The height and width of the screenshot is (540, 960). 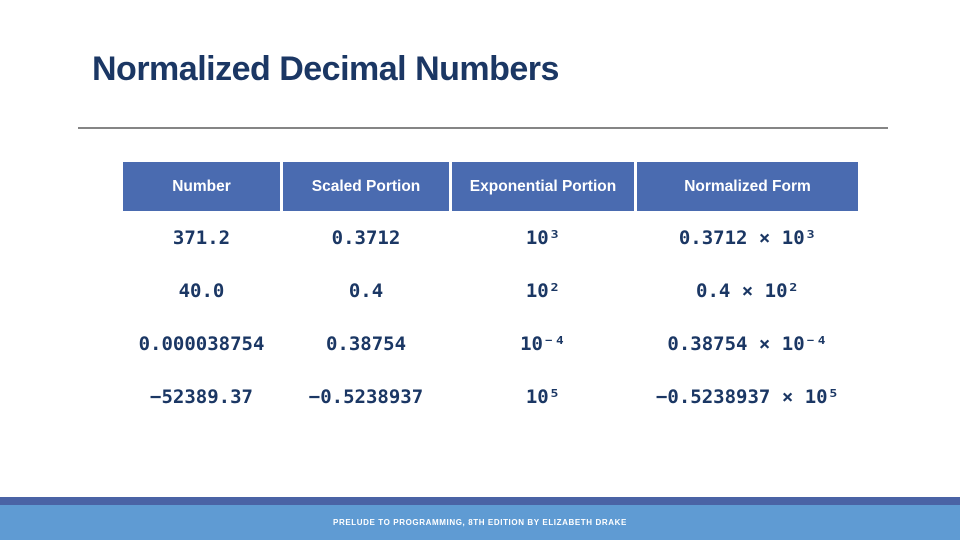 What do you see at coordinates (543, 237) in the screenshot?
I see `table-cell: 10³` at bounding box center [543, 237].